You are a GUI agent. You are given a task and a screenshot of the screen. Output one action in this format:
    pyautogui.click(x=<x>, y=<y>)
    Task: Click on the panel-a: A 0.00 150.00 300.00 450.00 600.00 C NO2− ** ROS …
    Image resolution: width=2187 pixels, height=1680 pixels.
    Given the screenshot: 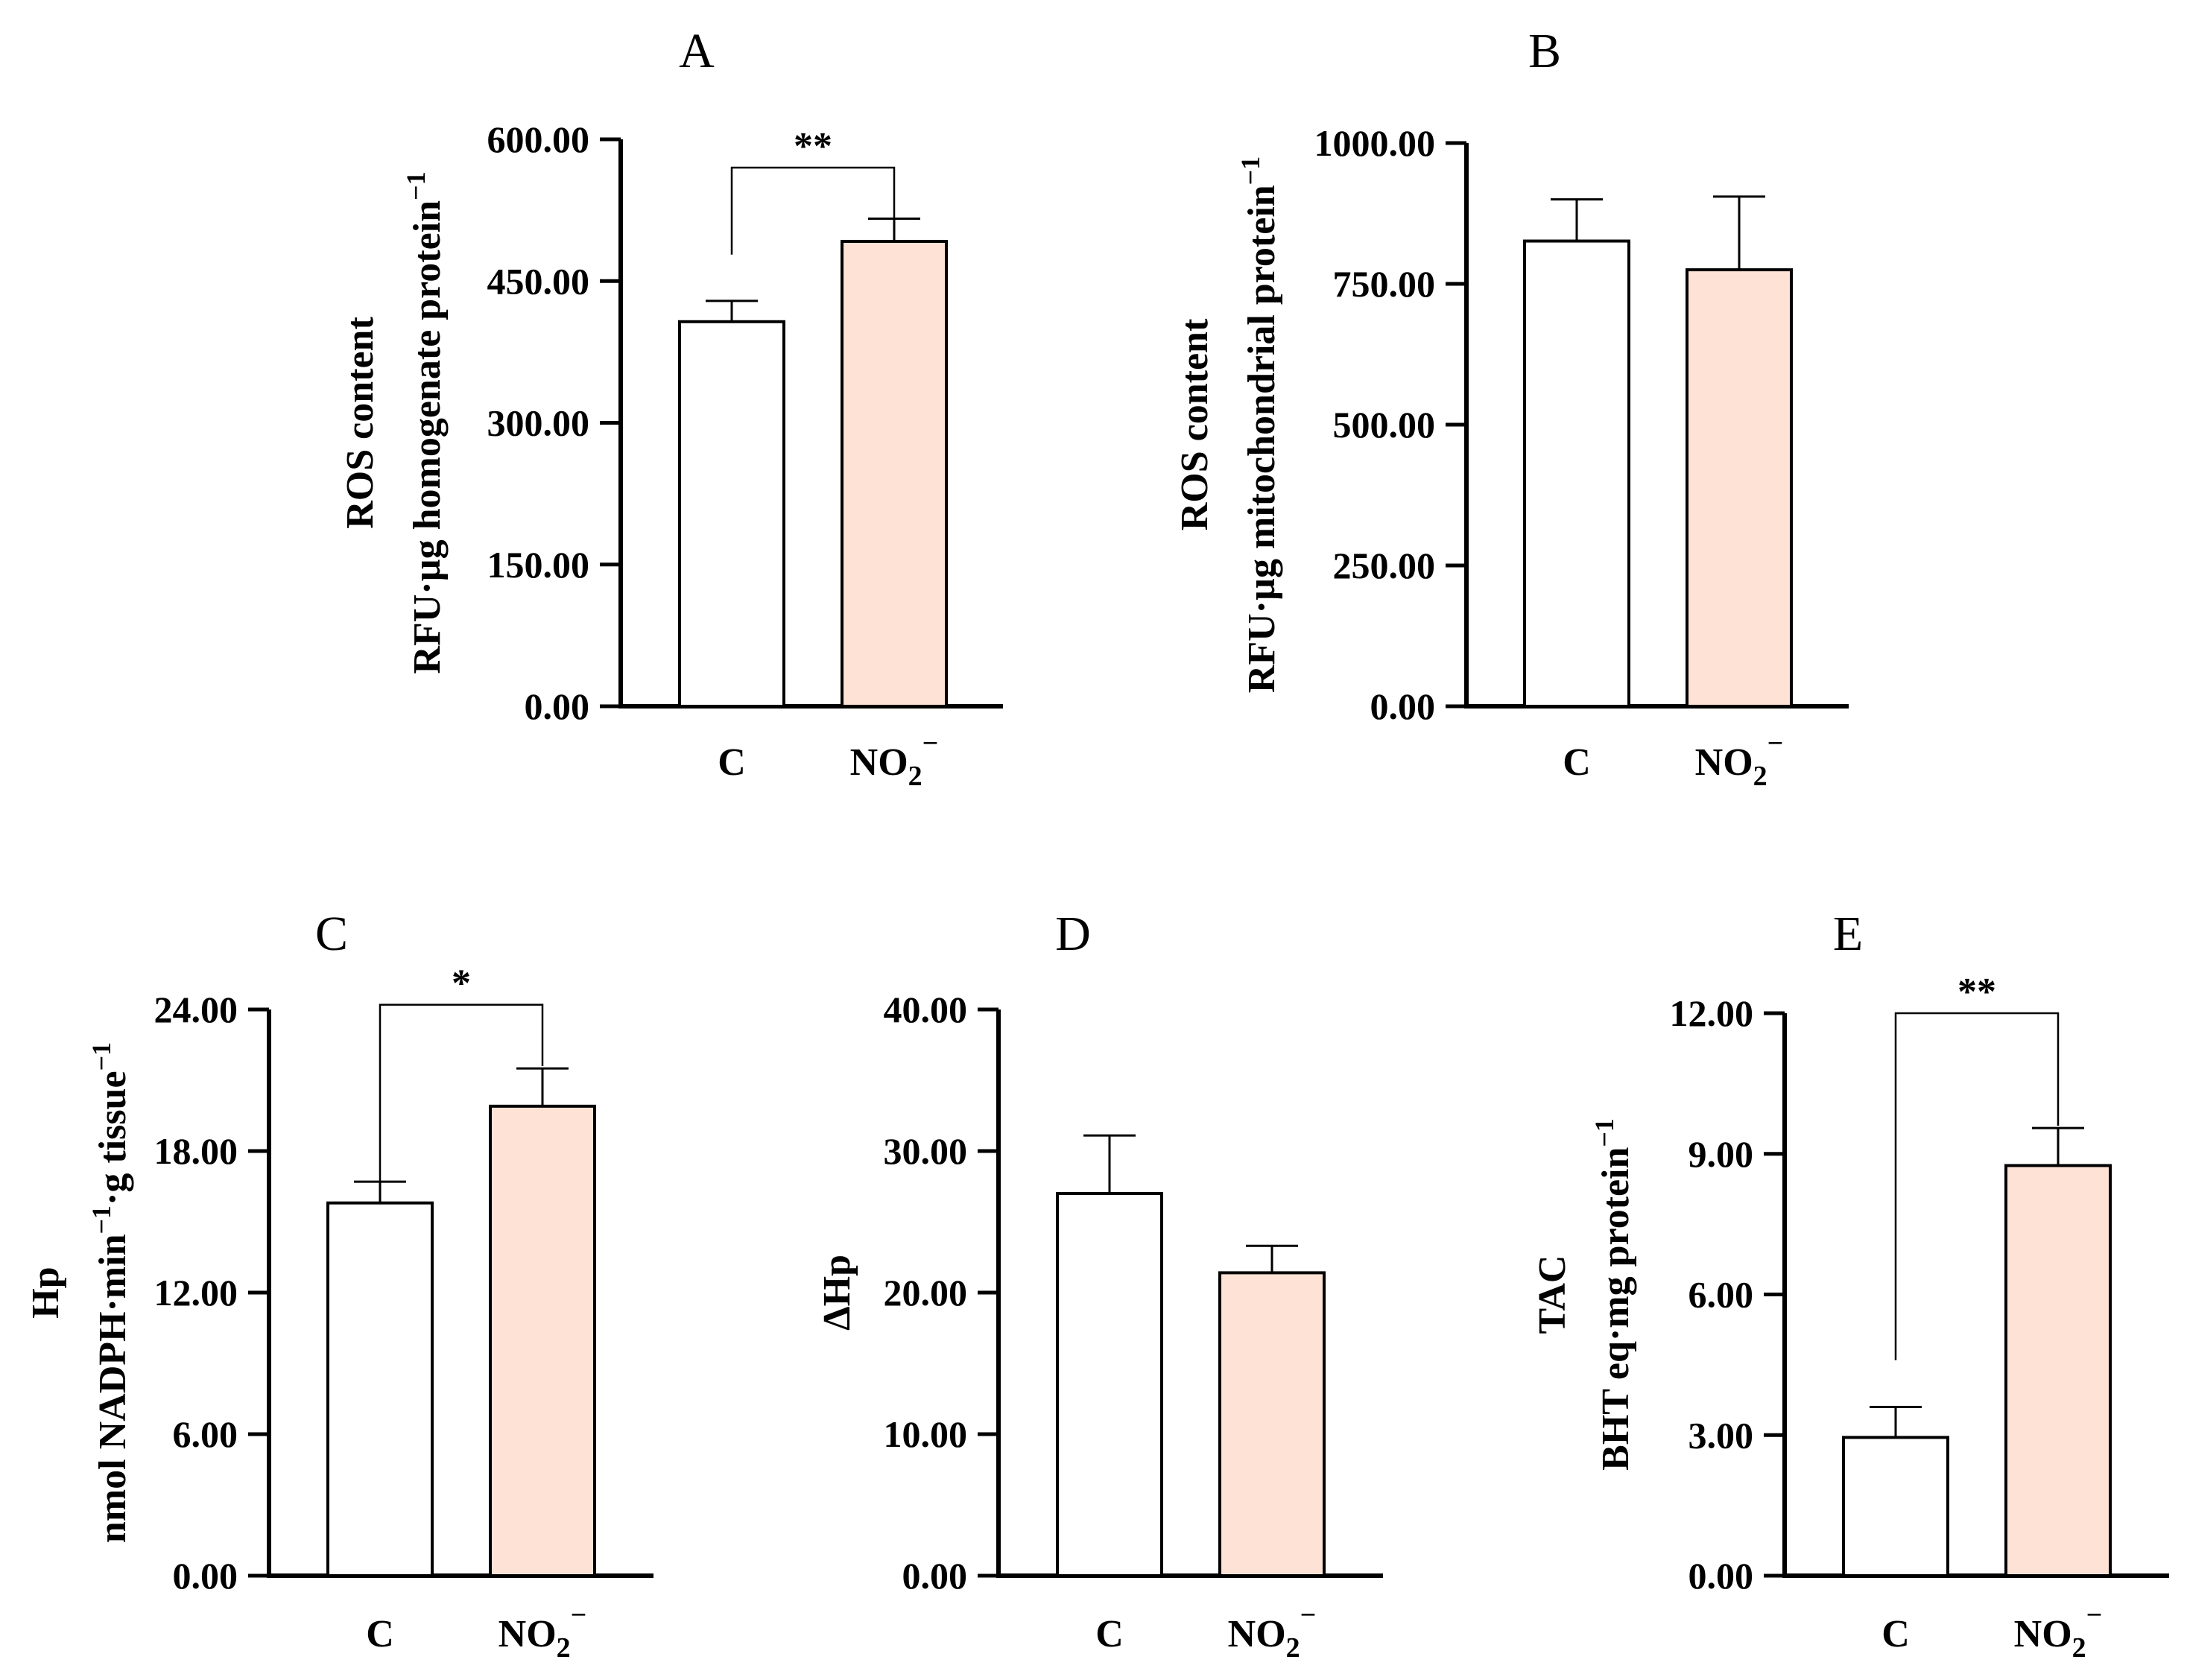 What is the action you would take?
    pyautogui.click(x=671, y=408)
    